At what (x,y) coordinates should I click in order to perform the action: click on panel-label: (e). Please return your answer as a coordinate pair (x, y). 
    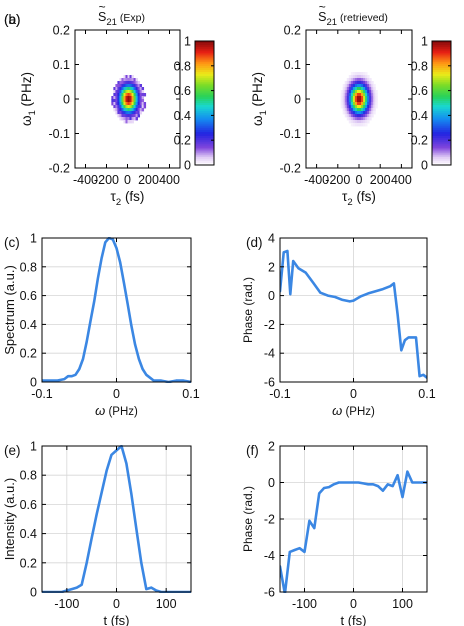
    Looking at the image, I should click on (12, 450).